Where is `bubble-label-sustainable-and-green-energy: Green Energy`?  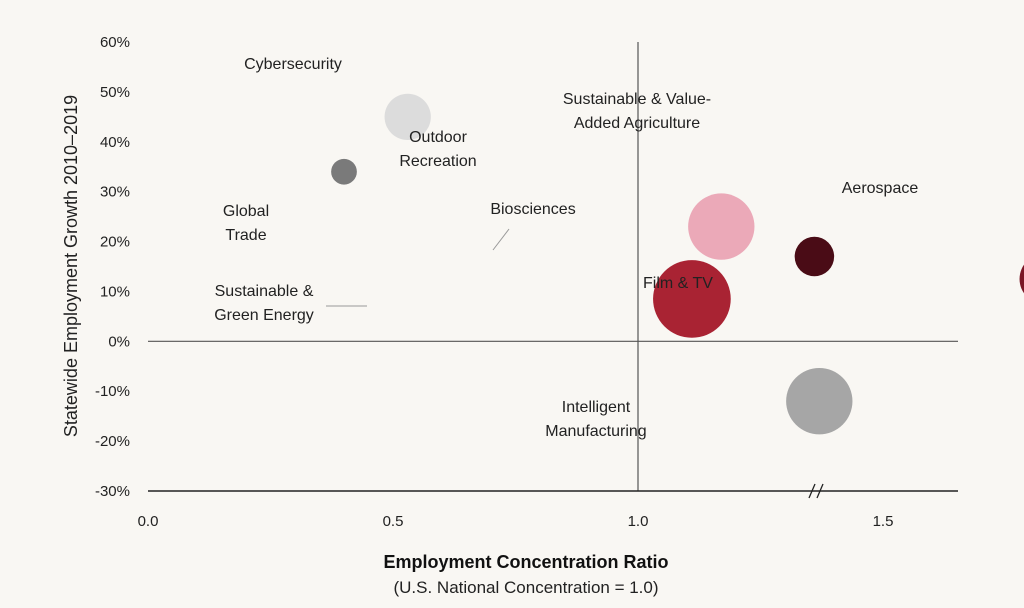 bubble-label-sustainable-and-green-energy: Green Energy is located at coordinates (264, 315).